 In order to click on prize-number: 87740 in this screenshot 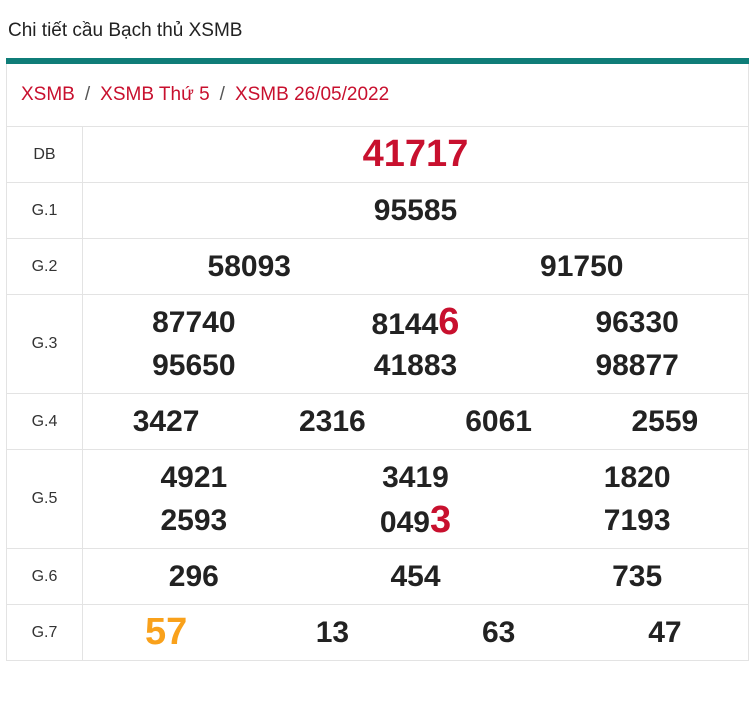, I will do `click(194, 323)`.